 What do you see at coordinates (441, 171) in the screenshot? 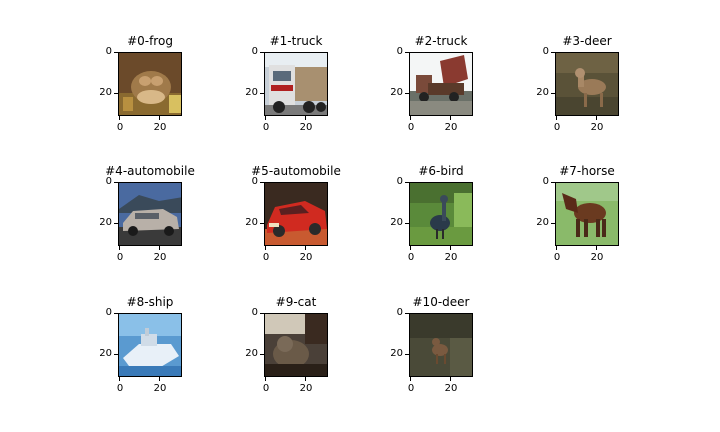
I see `panel-title: #6-bird` at bounding box center [441, 171].